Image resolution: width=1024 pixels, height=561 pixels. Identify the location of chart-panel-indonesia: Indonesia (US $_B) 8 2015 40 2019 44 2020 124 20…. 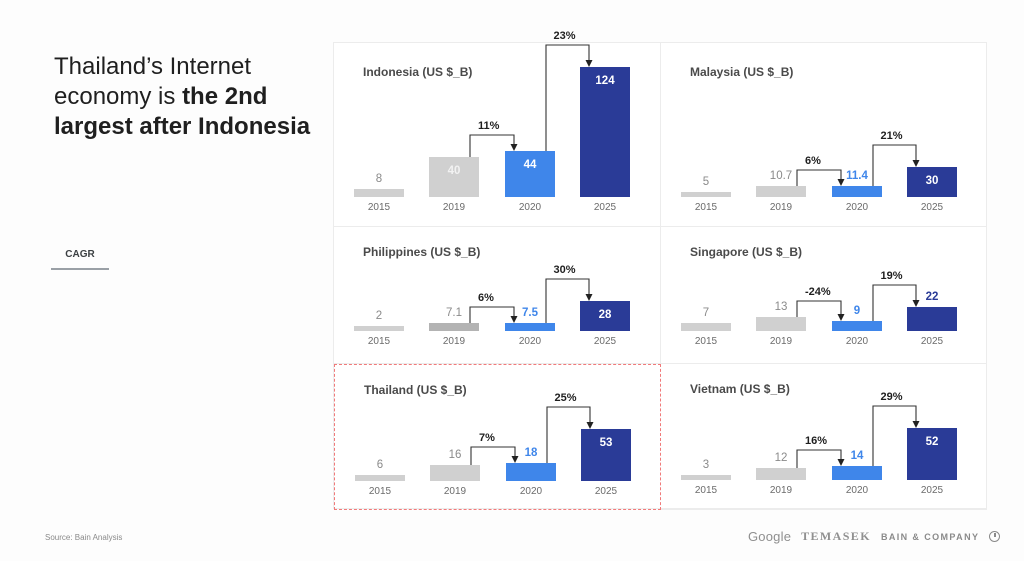
(497, 128).